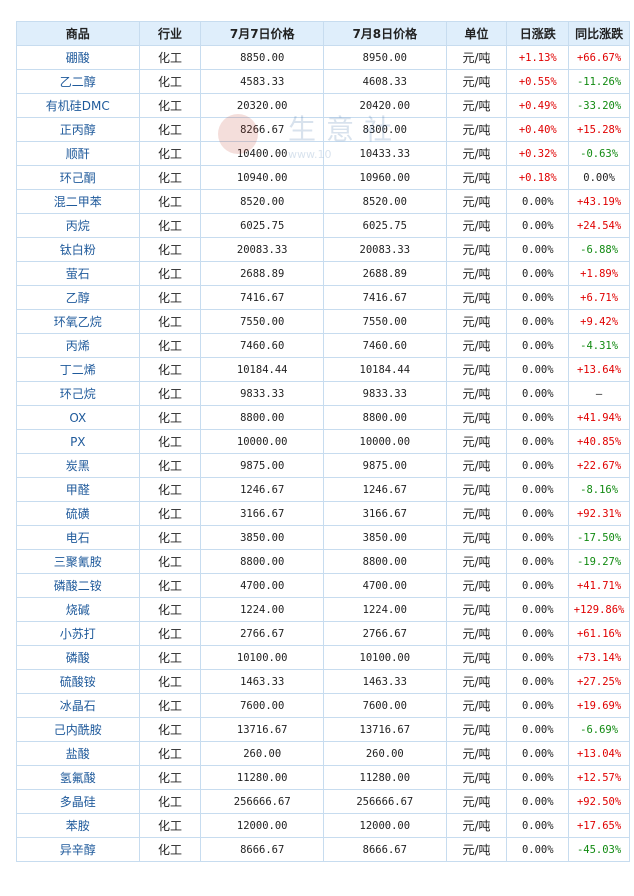  What do you see at coordinates (385, 609) in the screenshot?
I see `price-jul8-cell: 1224.00` at bounding box center [385, 609].